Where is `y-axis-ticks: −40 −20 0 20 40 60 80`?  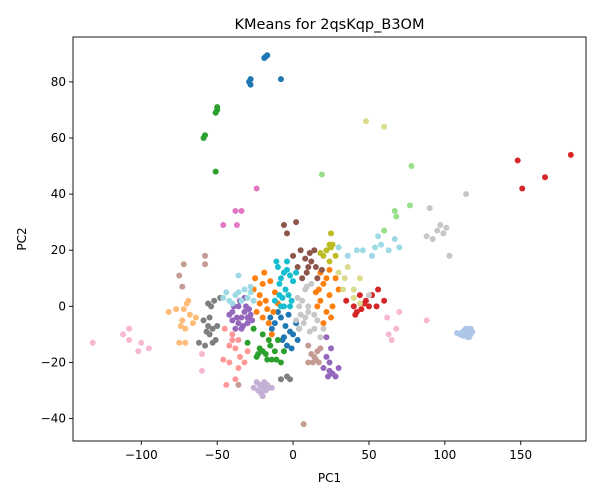 y-axis-ticks: −40 −20 0 20 40 60 80 is located at coordinates (57, 250).